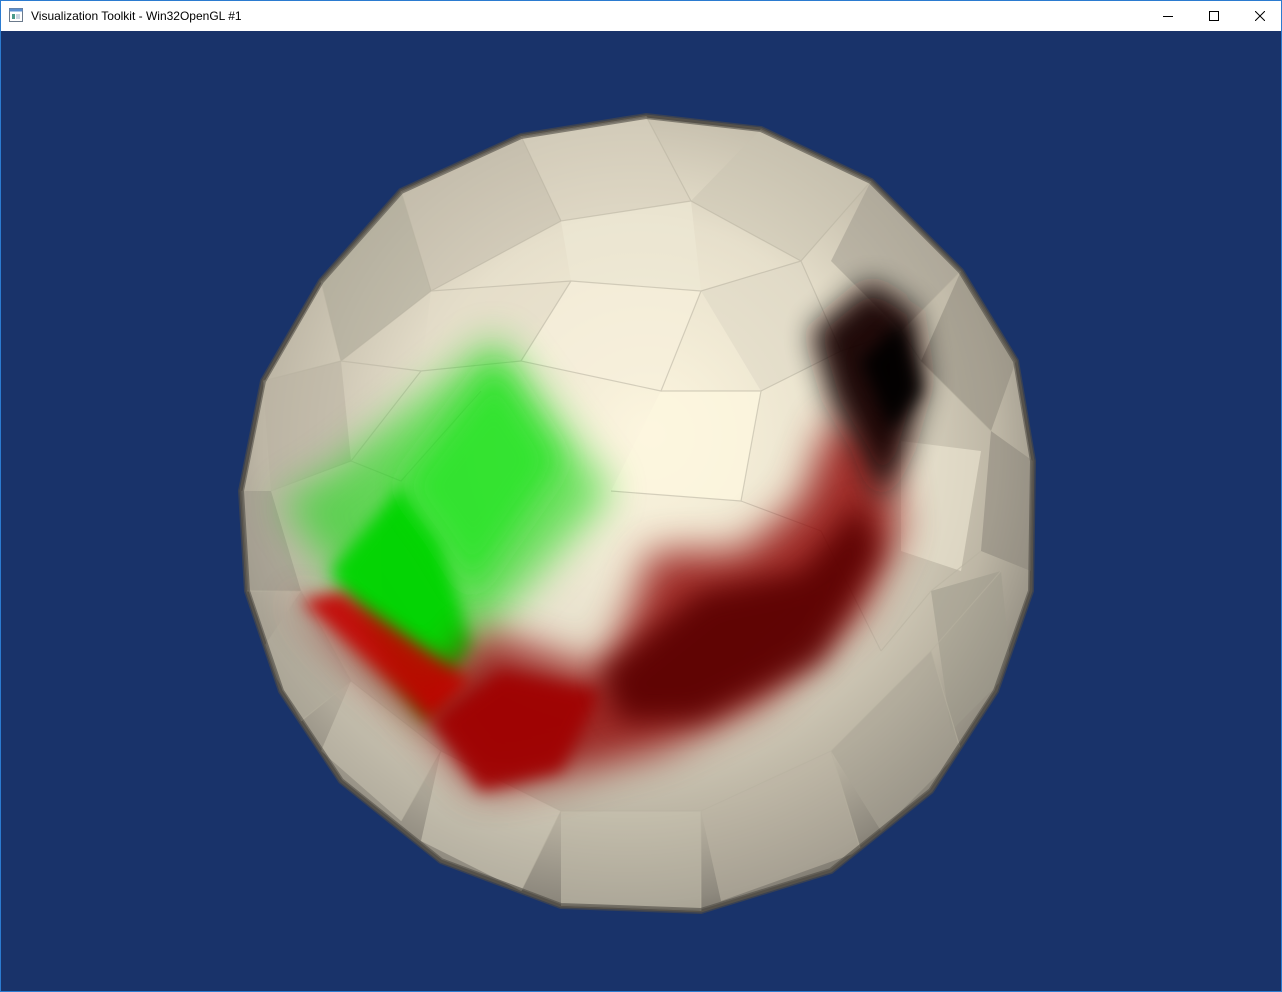 The height and width of the screenshot is (992, 1282). I want to click on close-icon, so click(1260, 16).